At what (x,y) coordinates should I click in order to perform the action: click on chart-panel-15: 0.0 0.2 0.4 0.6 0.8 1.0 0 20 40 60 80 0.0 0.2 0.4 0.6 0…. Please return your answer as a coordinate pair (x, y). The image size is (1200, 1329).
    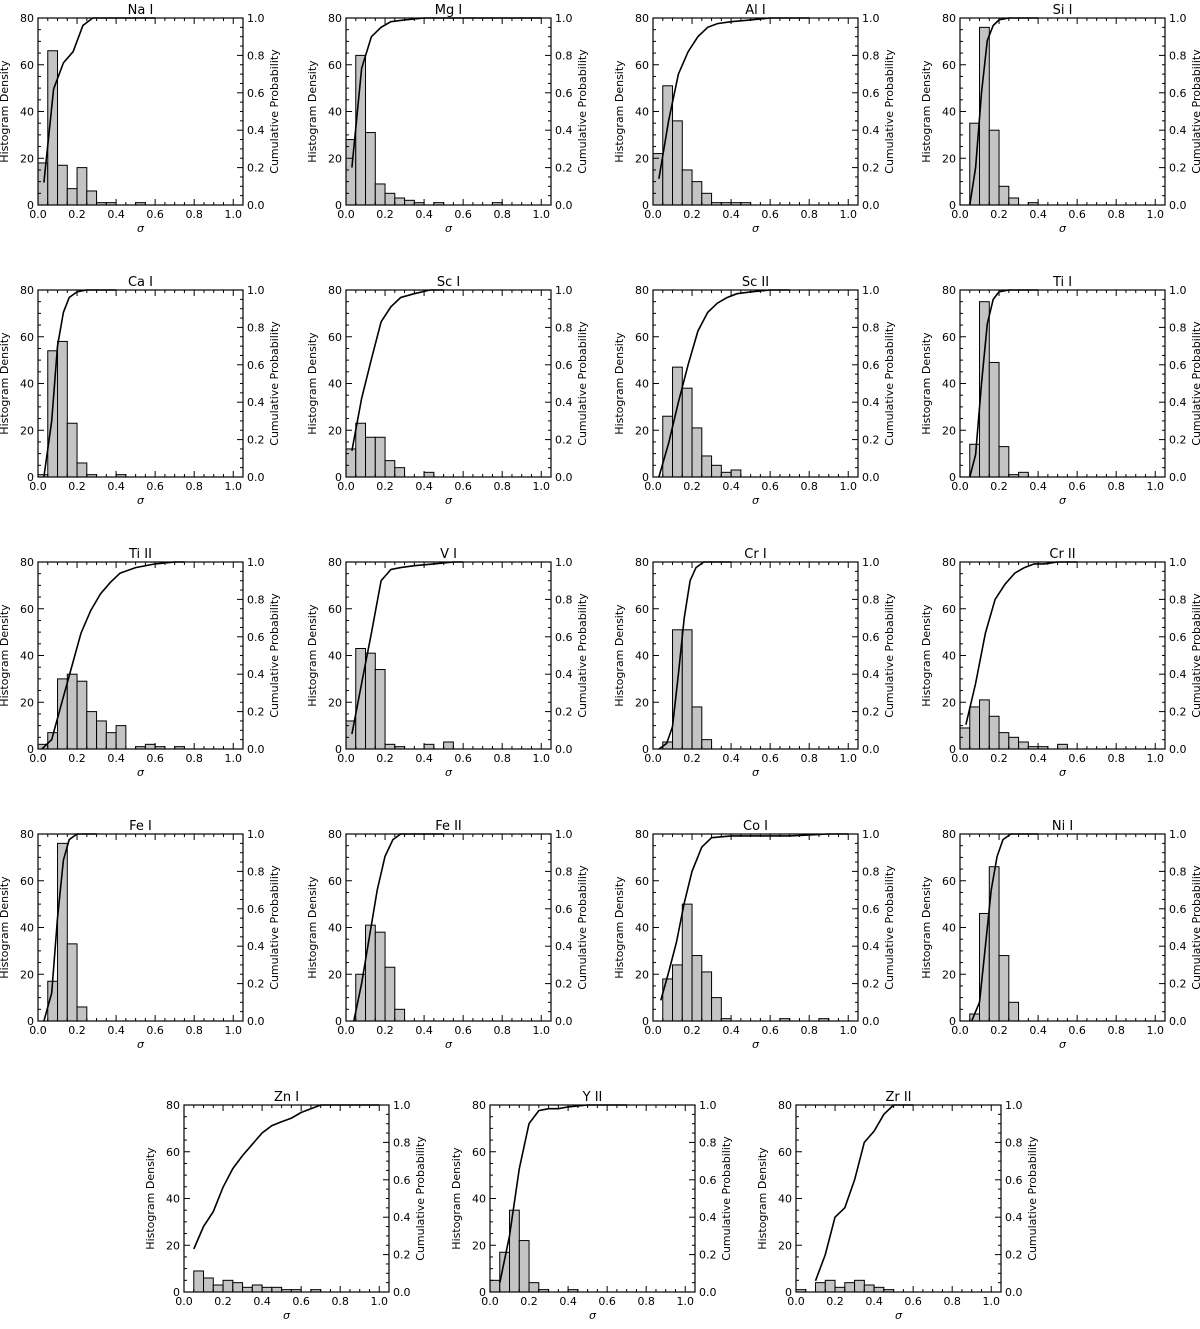
    Looking at the image, I should click on (1060, 935).